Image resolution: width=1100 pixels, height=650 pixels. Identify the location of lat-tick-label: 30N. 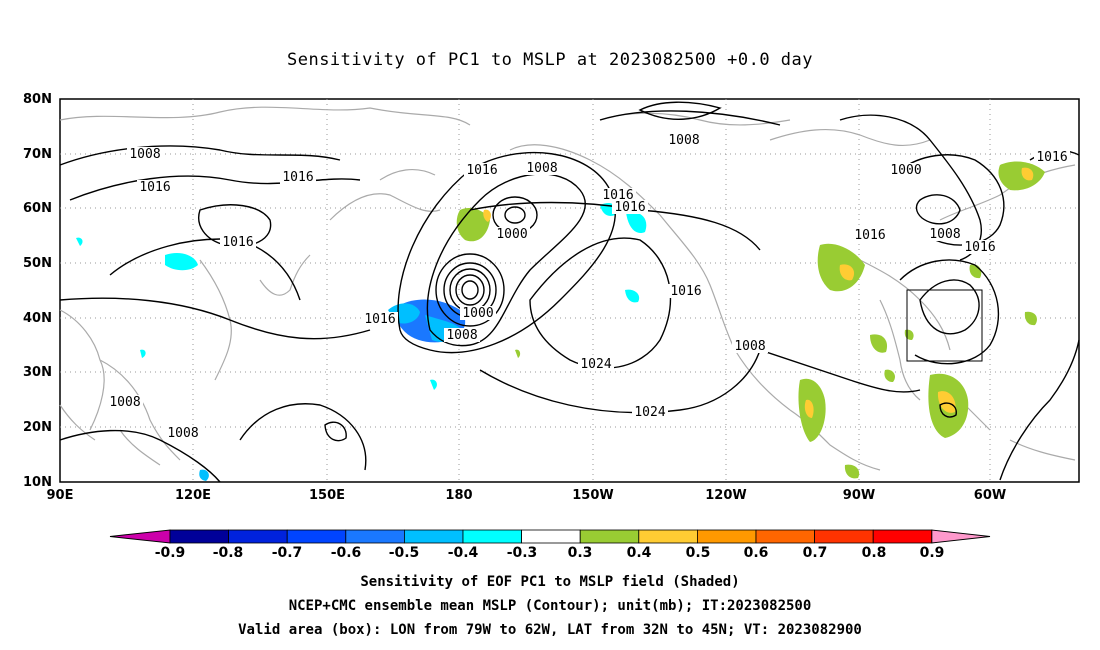
(37, 372).